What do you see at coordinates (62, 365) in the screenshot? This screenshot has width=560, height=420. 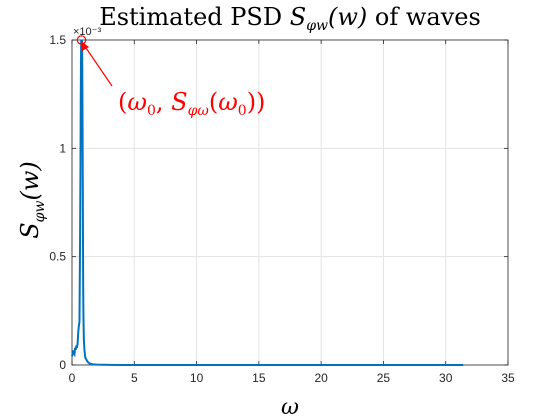 I see `y-tick-label: 0` at bounding box center [62, 365].